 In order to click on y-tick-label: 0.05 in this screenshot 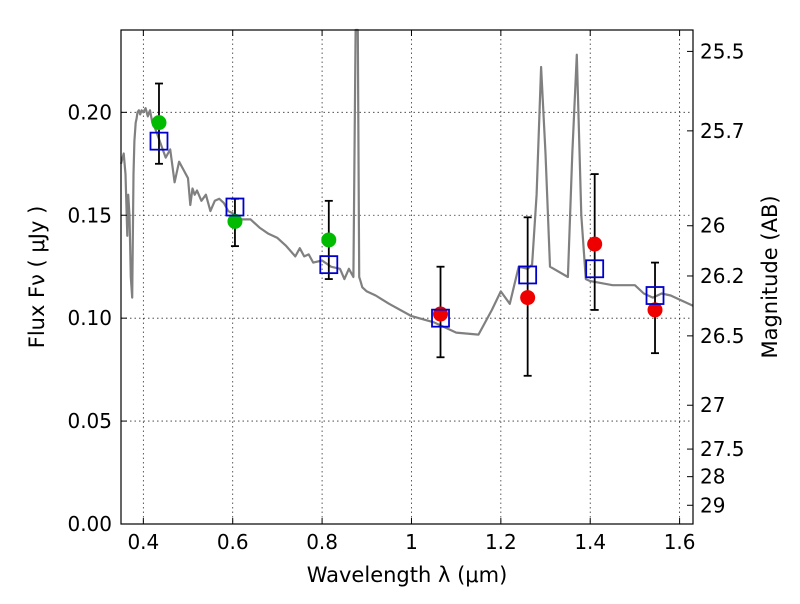, I will do `click(89, 421)`.